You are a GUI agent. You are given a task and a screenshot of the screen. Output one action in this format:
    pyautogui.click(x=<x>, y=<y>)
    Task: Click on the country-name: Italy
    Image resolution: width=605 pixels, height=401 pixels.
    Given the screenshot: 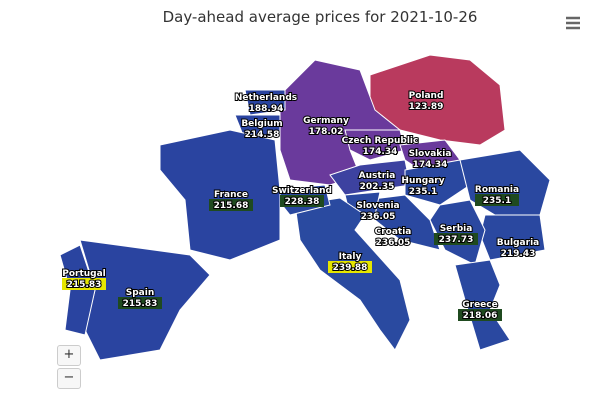 What is the action you would take?
    pyautogui.click(x=350, y=257)
    